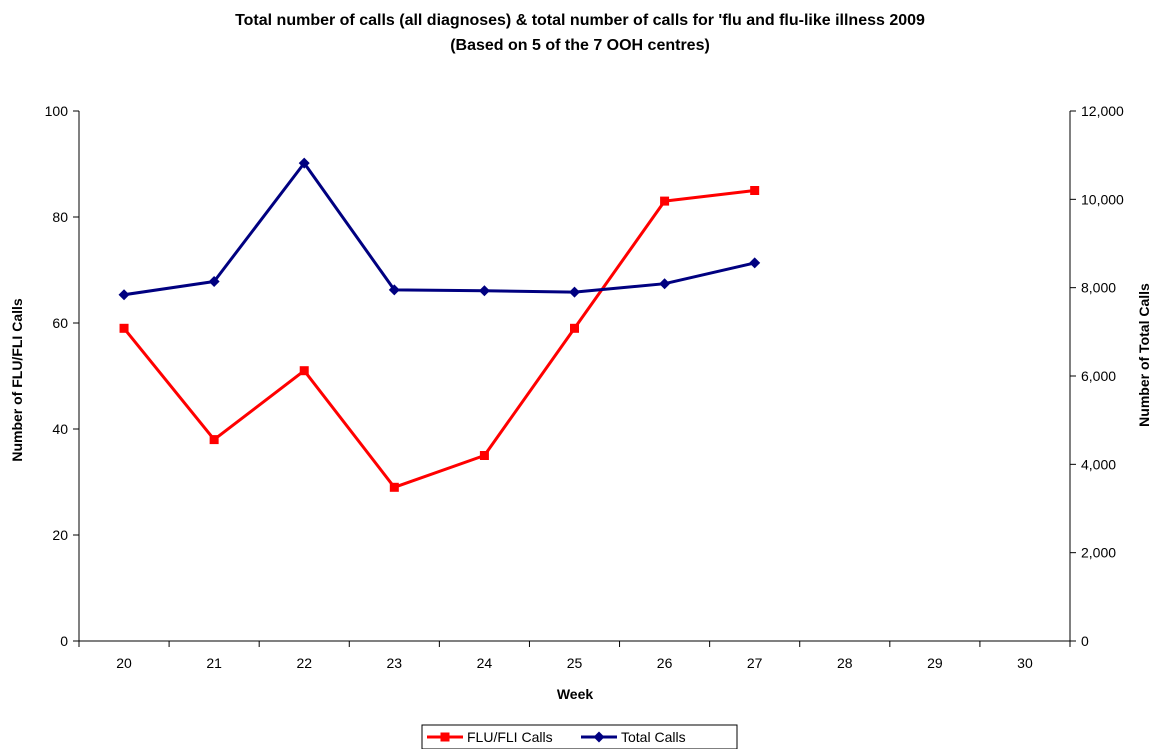 Image resolution: width=1163 pixels, height=749 pixels. I want to click on x-tick-label: 22, so click(304, 663).